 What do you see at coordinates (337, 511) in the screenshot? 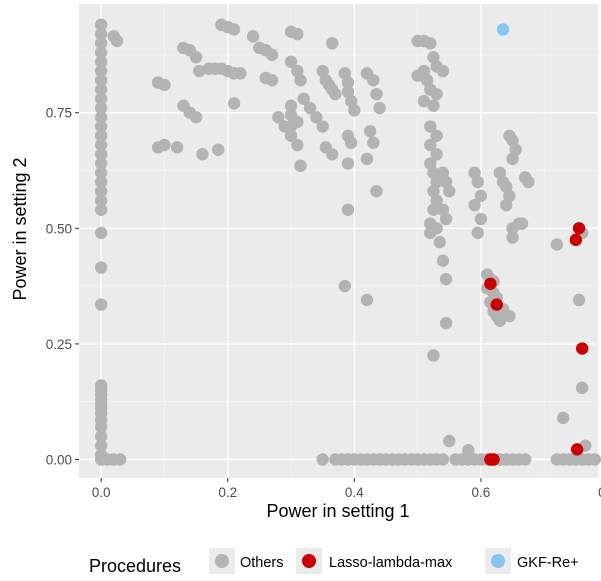
I see `x-axis-title: Power in setting 1` at bounding box center [337, 511].